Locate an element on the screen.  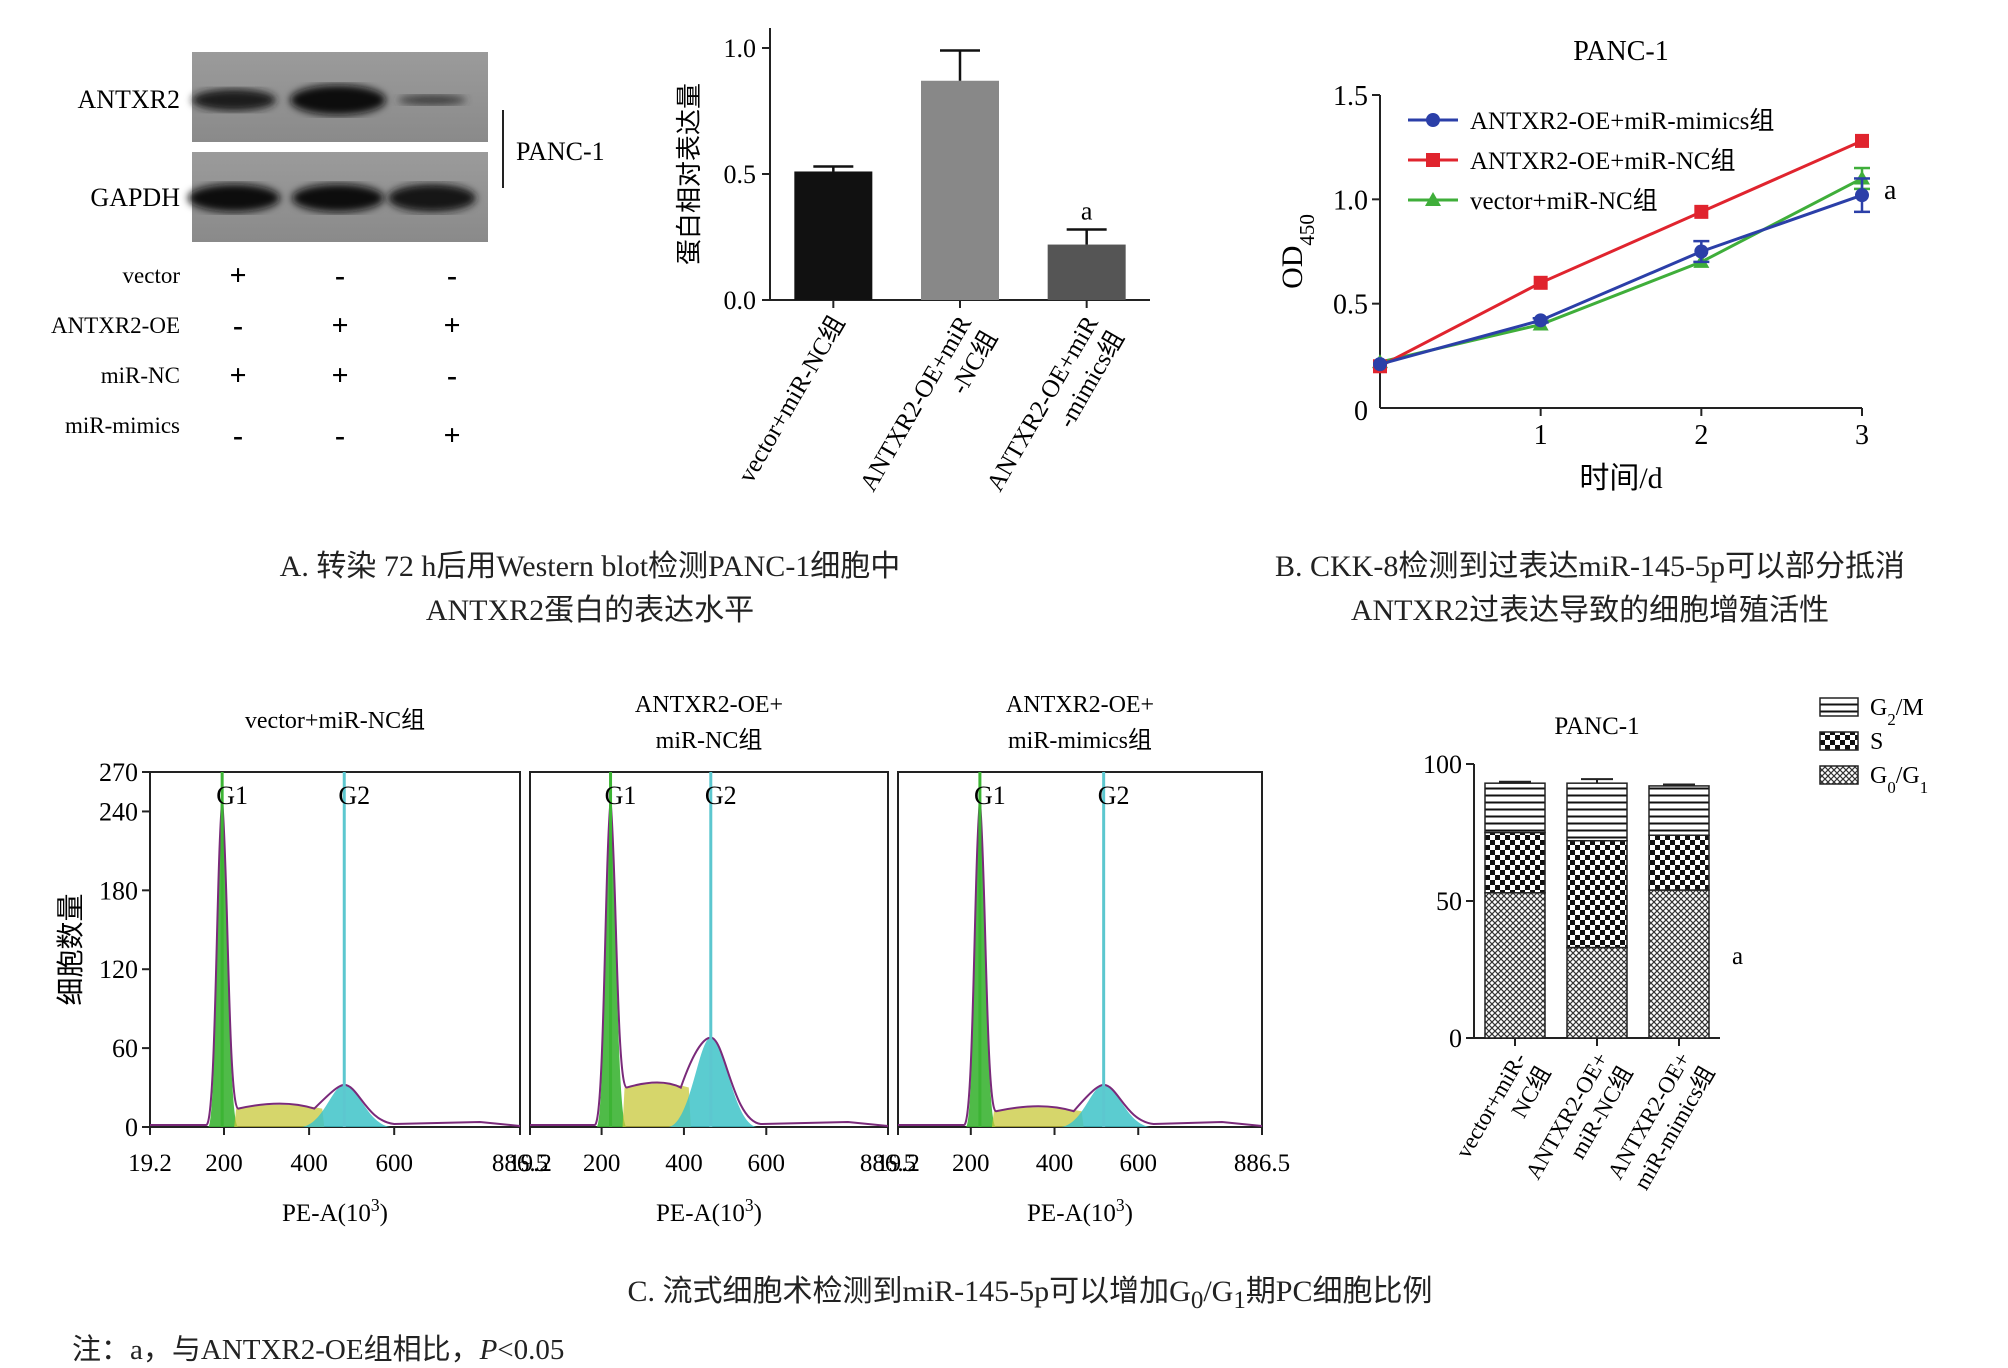
histogram-title: miR-mimics组 is located at coordinates (1080, 740).